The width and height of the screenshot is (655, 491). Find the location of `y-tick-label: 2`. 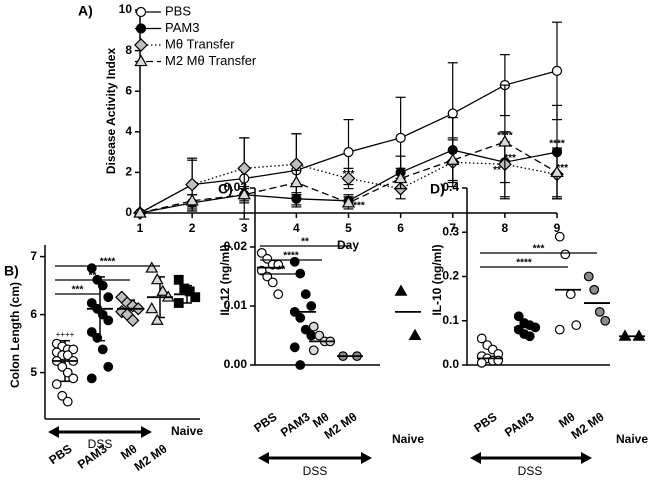

y-tick-label: 2 is located at coordinates (128, 172).